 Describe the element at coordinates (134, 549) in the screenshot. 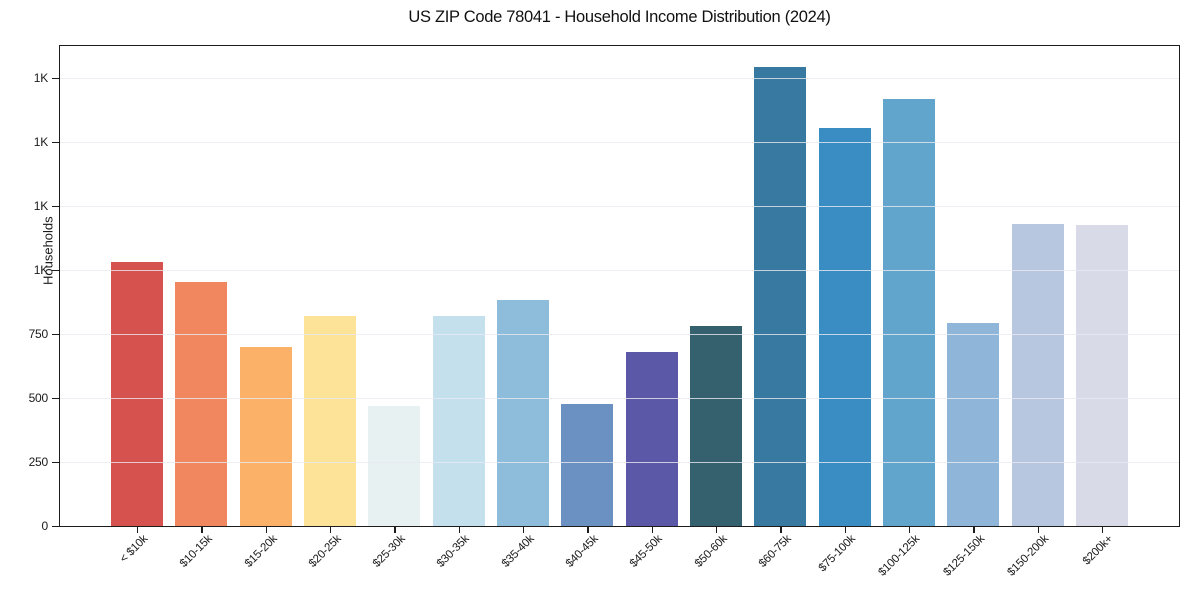

I see `x-tick-label: < $10k` at that location.